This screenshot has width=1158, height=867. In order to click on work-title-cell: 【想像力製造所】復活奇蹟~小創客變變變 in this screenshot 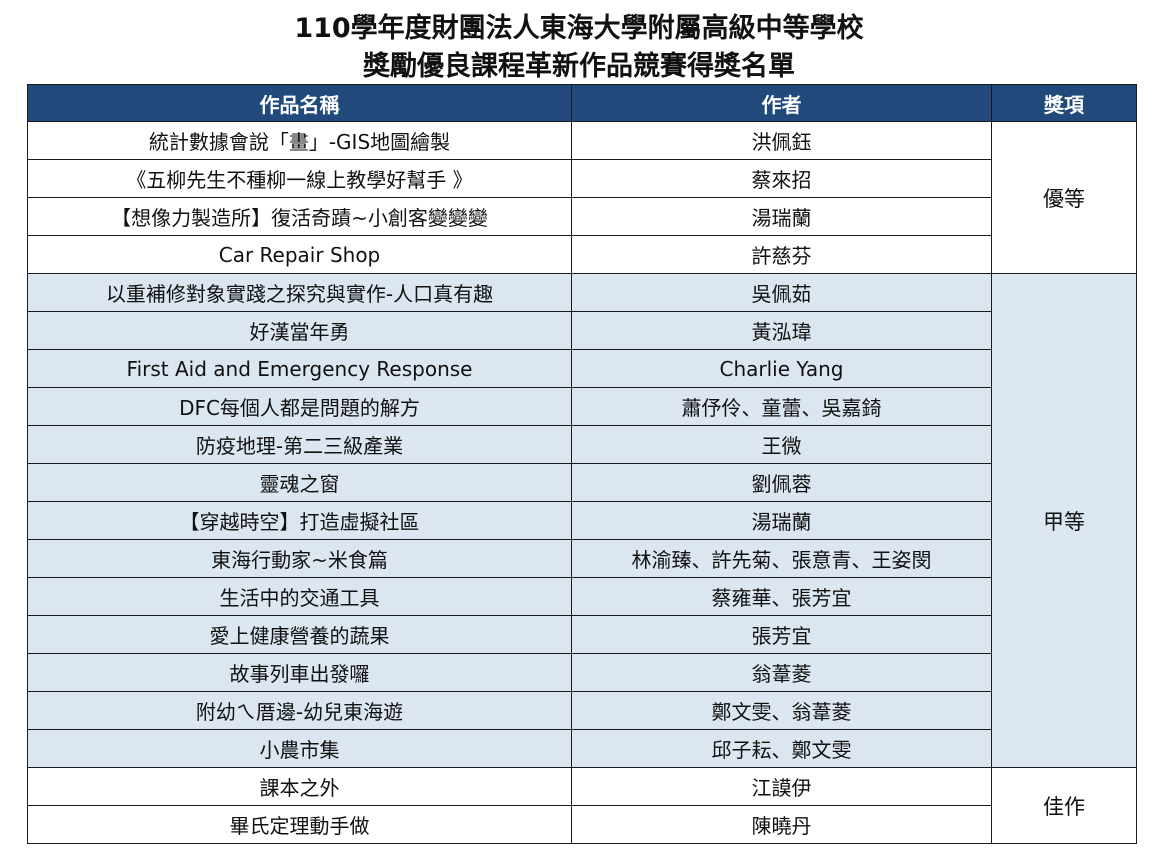, I will do `click(299, 216)`.